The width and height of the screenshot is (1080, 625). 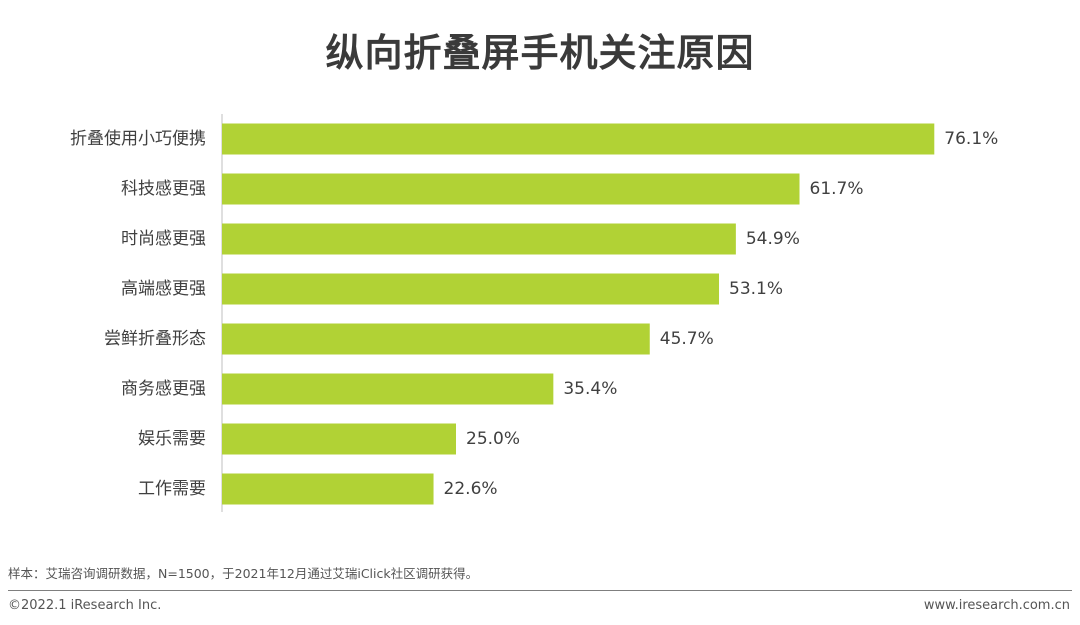 I want to click on category-label: 尝鲜折叠形态, so click(x=155, y=339).